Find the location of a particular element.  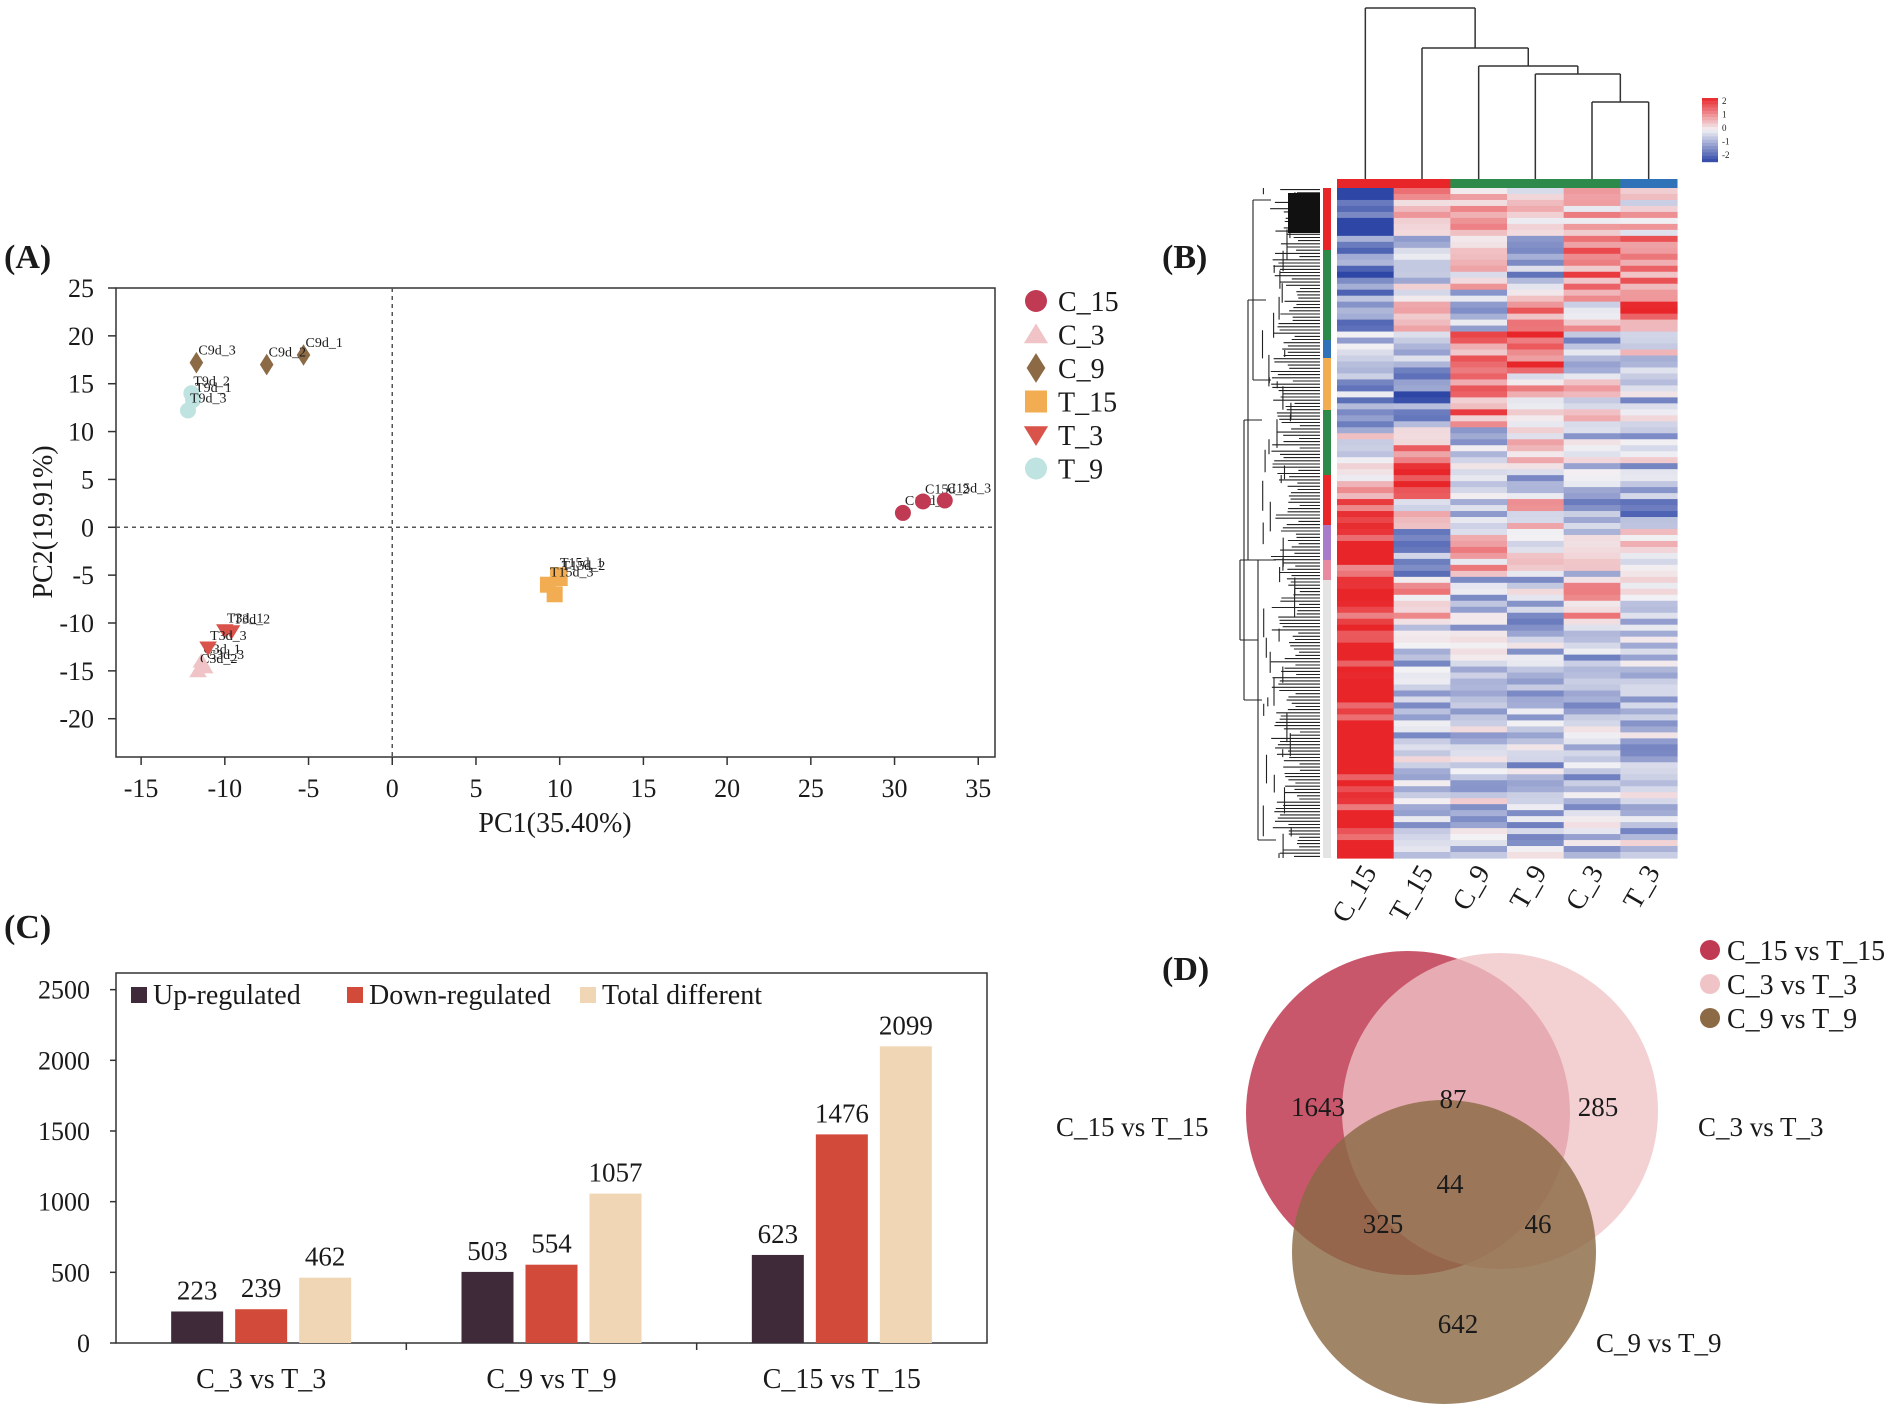

legend-swatch-total-different is located at coordinates (588, 995).